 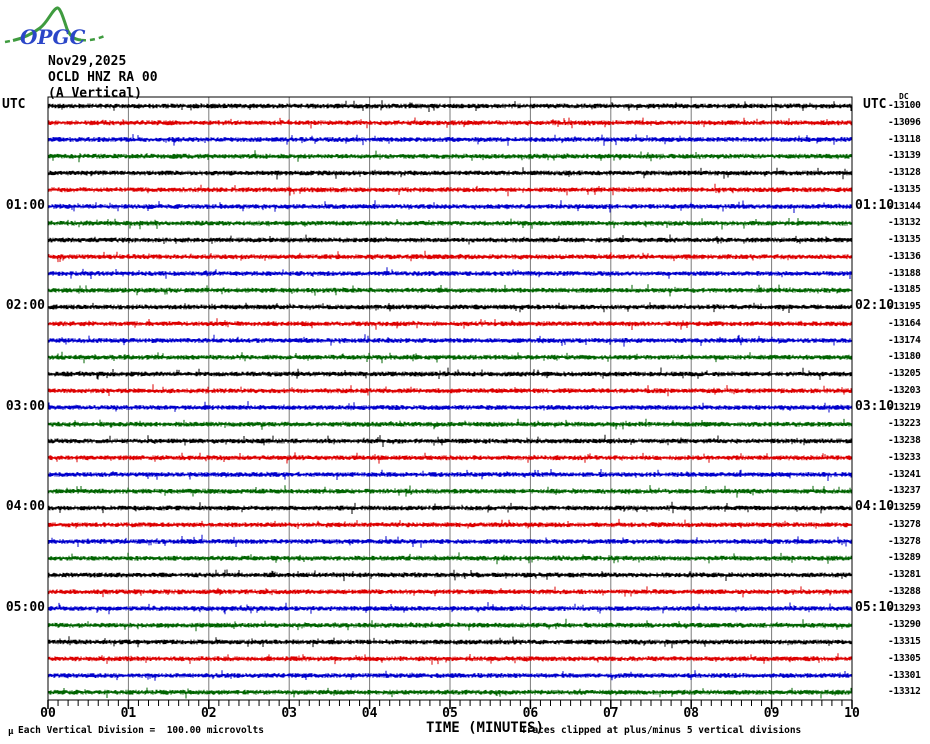 What do you see at coordinates (691, 713) in the screenshot?
I see `x-tick-label-08: 08` at bounding box center [691, 713].